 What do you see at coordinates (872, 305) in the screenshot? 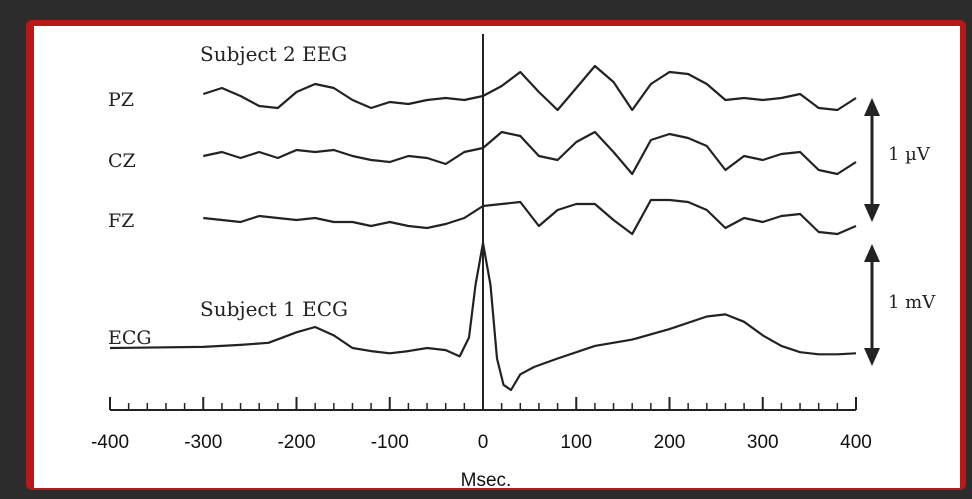
I see `scale-bar-millivolt` at bounding box center [872, 305].